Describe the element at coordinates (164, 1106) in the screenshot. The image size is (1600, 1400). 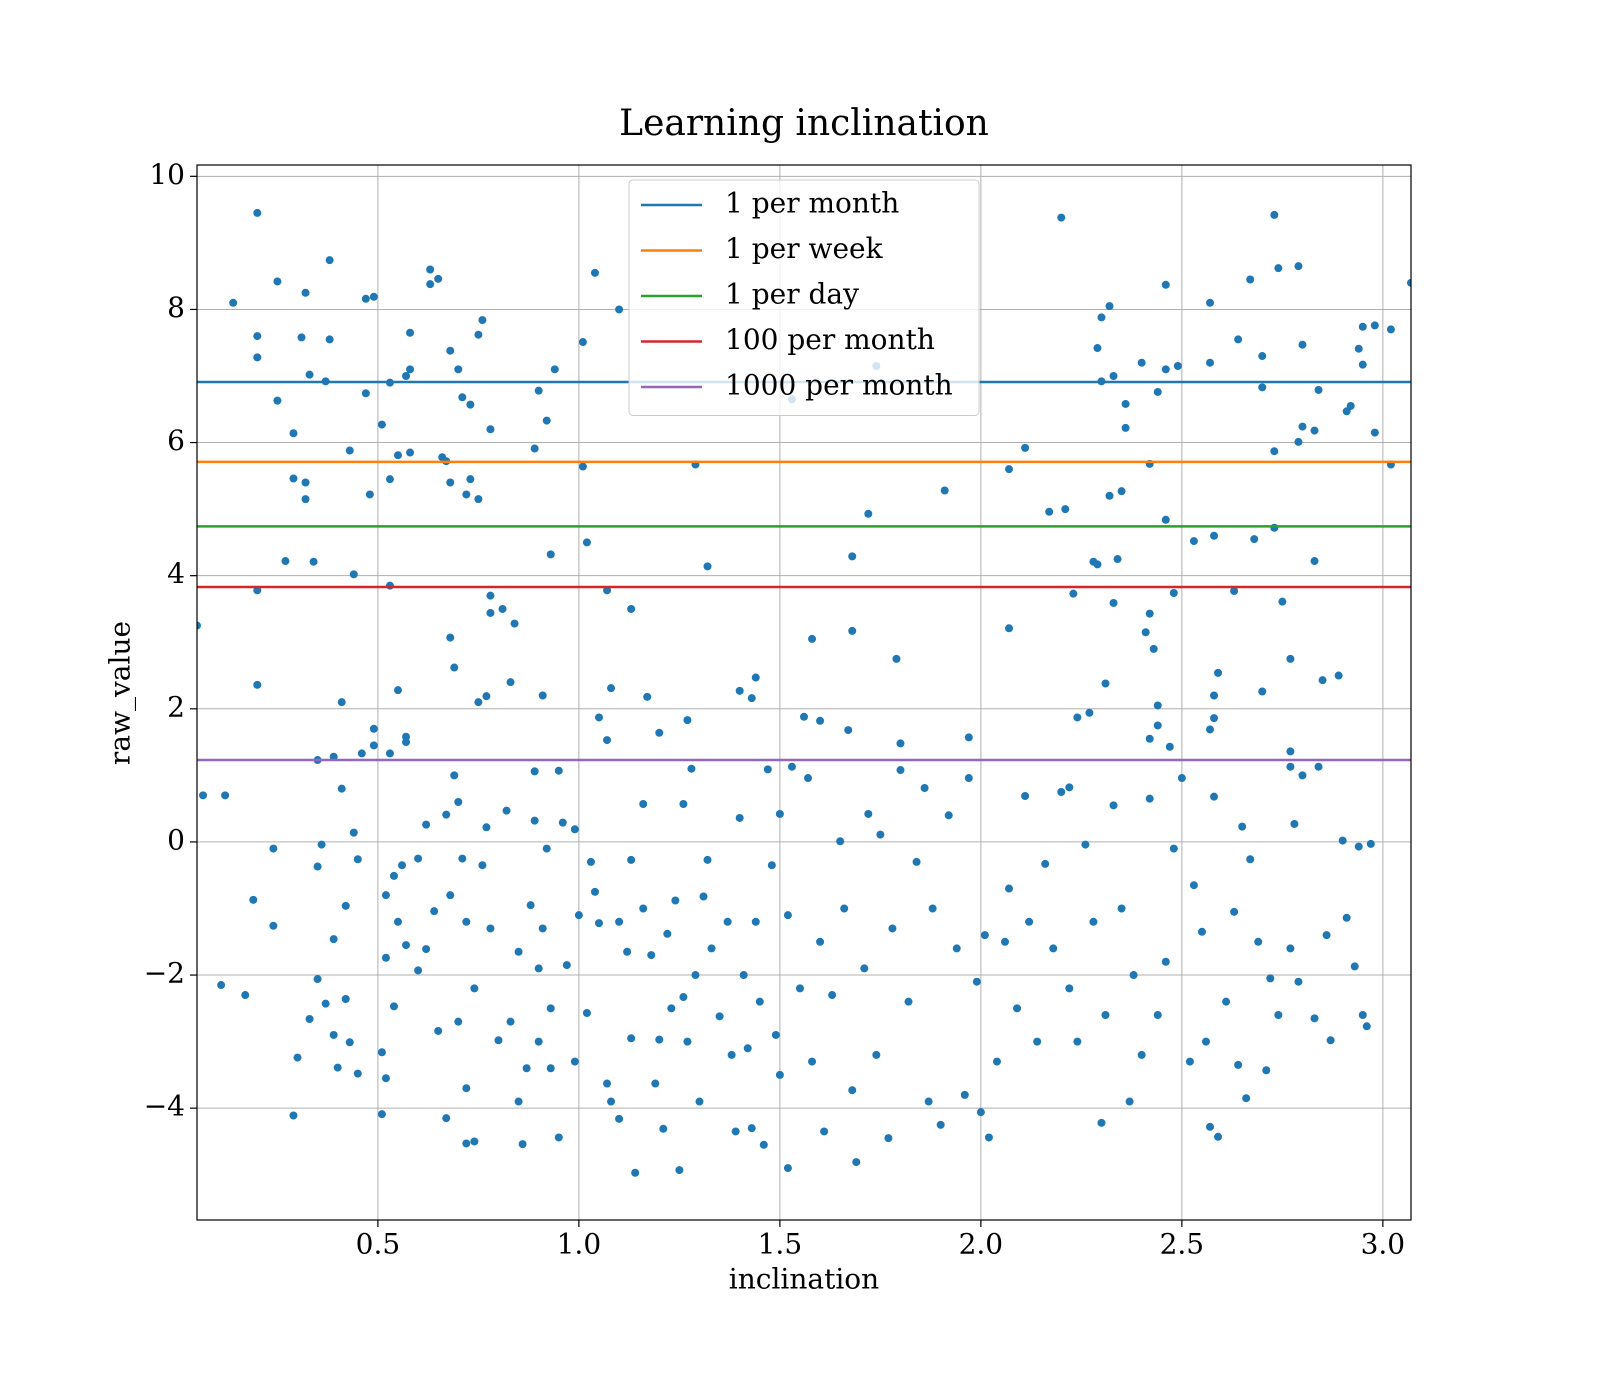
I see `y-tick-label: −4` at that location.